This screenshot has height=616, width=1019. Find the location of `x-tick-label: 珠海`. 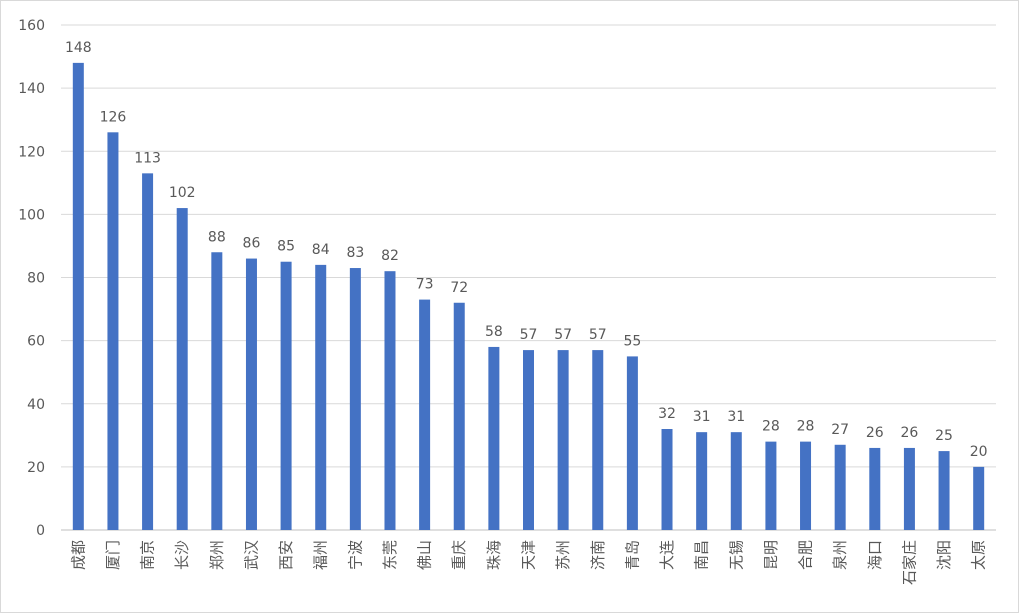

x-tick-label: 珠海 is located at coordinates (494, 555).